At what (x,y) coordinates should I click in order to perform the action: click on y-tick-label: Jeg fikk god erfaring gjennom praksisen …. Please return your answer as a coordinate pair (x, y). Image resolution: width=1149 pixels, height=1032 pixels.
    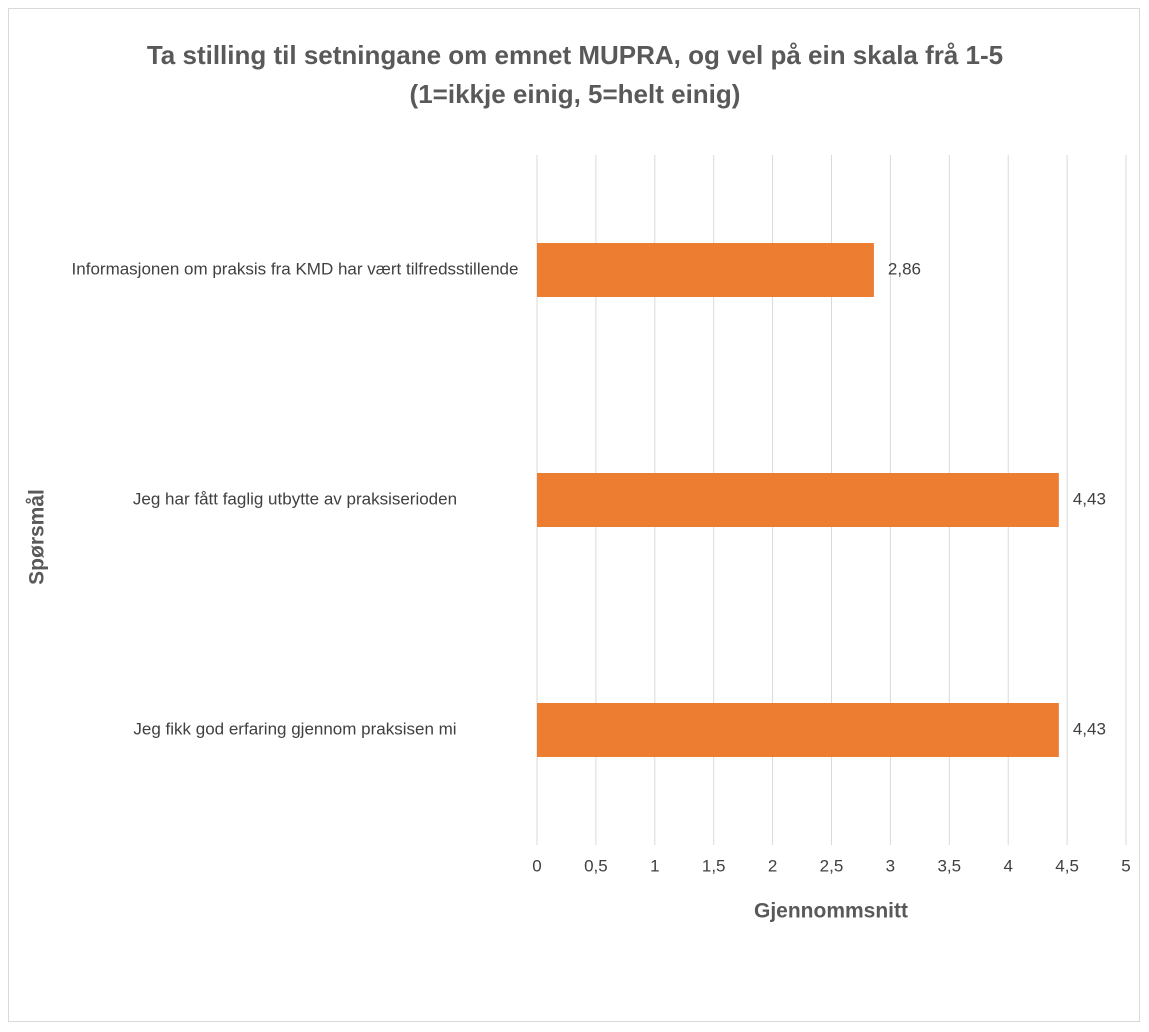
    Looking at the image, I should click on (295, 729).